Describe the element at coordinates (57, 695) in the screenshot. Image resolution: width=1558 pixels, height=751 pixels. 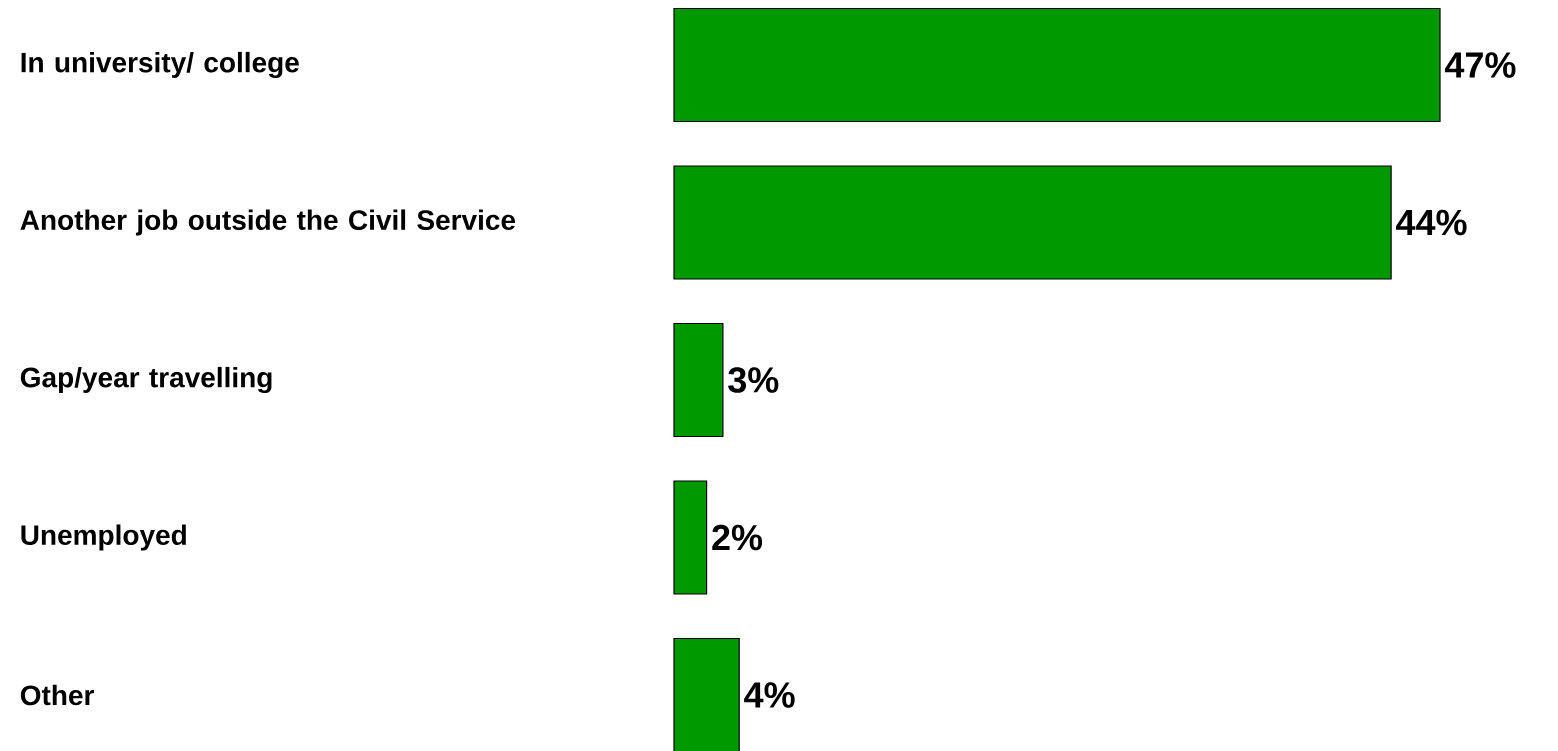
I see `y-tick-label: Other` at that location.